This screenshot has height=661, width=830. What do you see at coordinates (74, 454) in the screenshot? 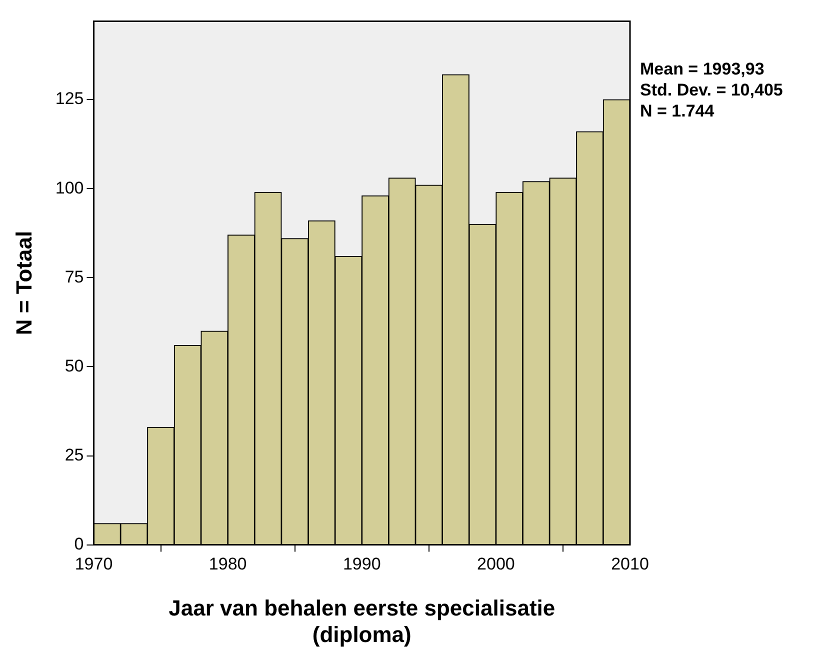
I see `y-tick-label: 25` at bounding box center [74, 454].